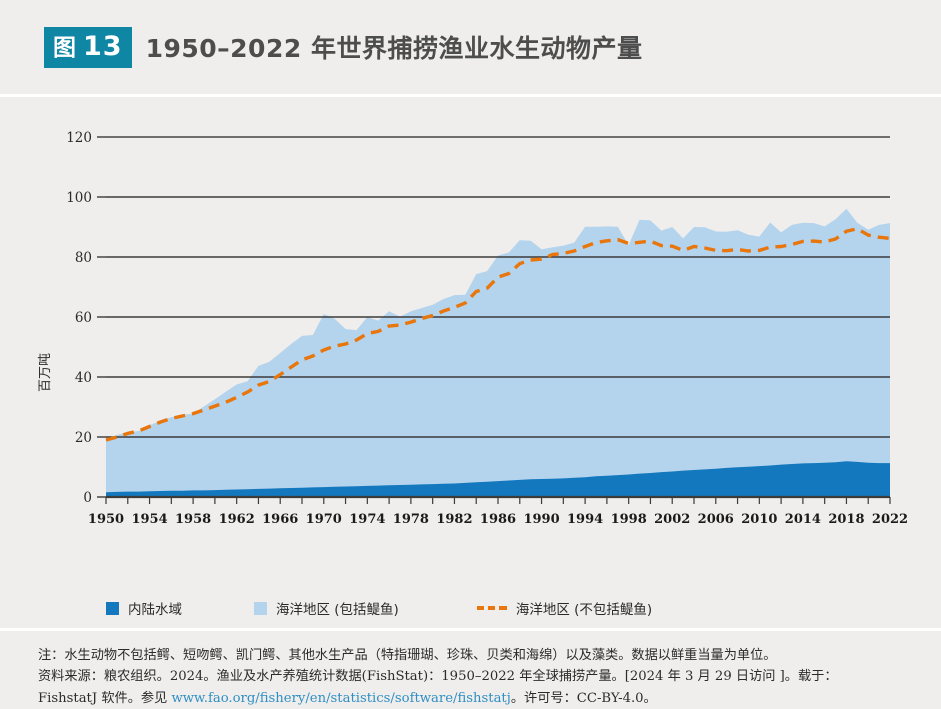 The width and height of the screenshot is (941, 709). I want to click on figure-badge-number: 13, so click(103, 46).